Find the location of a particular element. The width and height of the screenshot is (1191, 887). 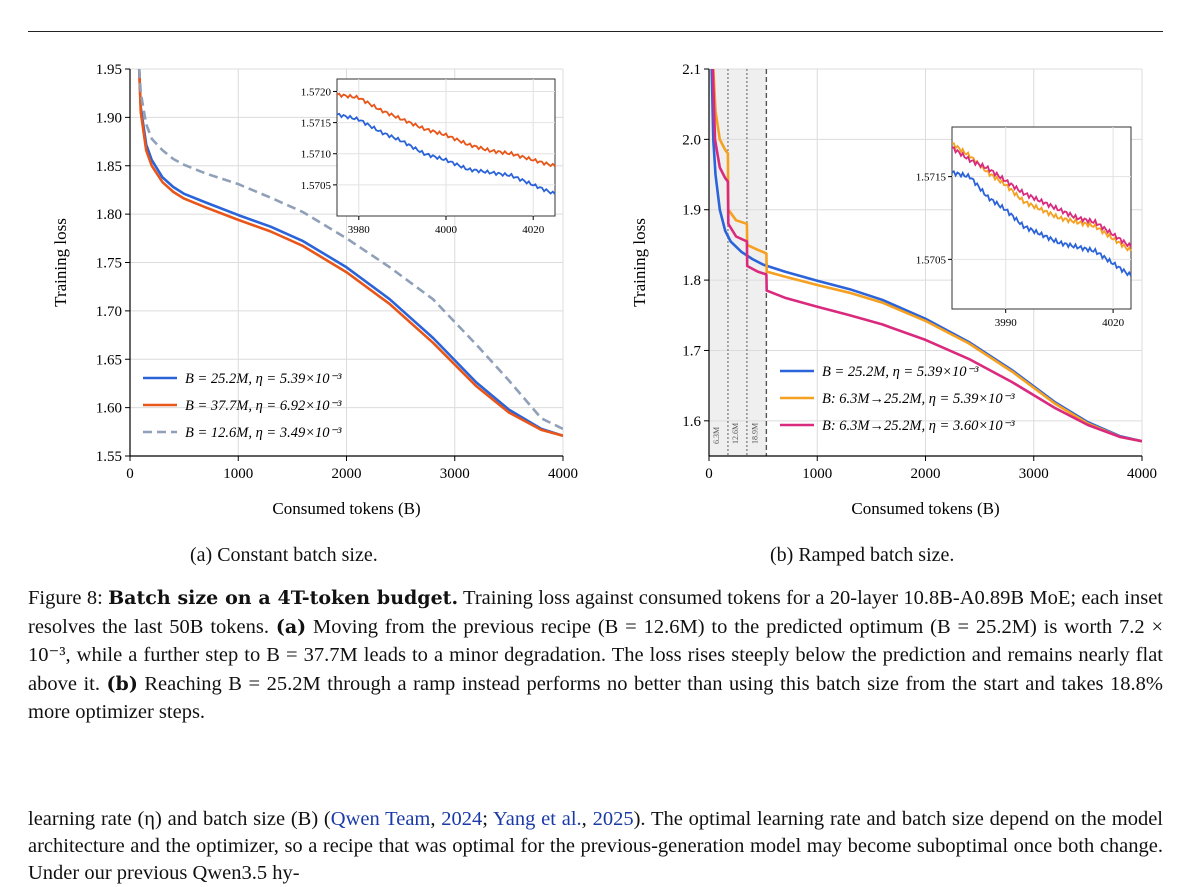

y-tick-label: 1.6 is located at coordinates (691, 422).